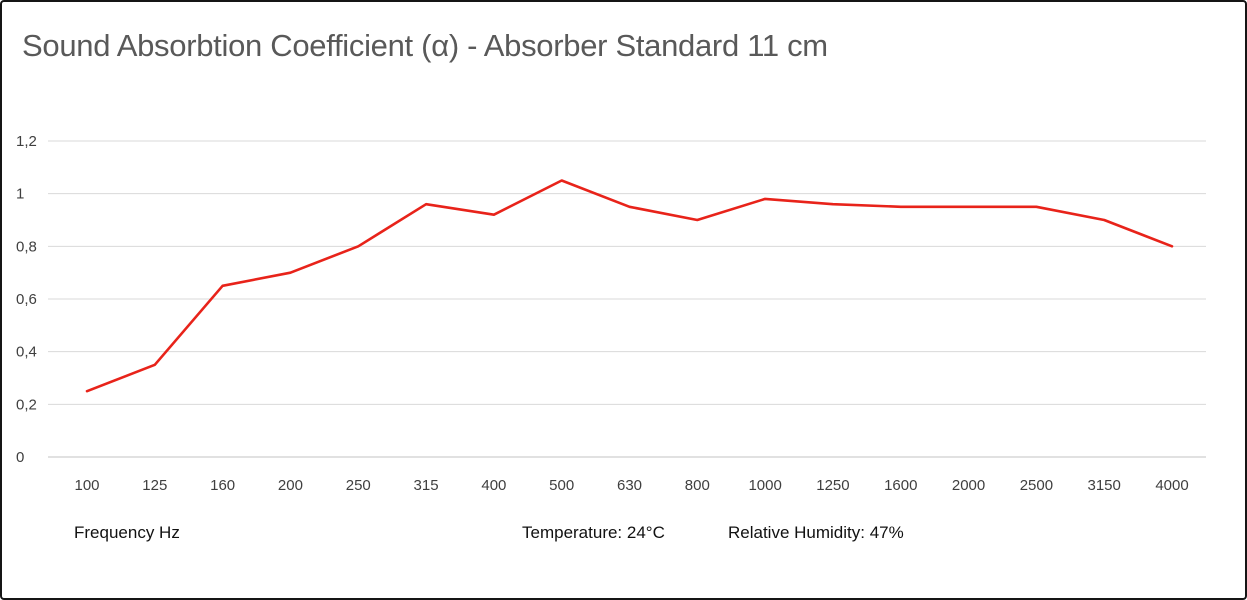  Describe the element at coordinates (900, 485) in the screenshot. I see `x-axis-tick-label: 1600` at that location.